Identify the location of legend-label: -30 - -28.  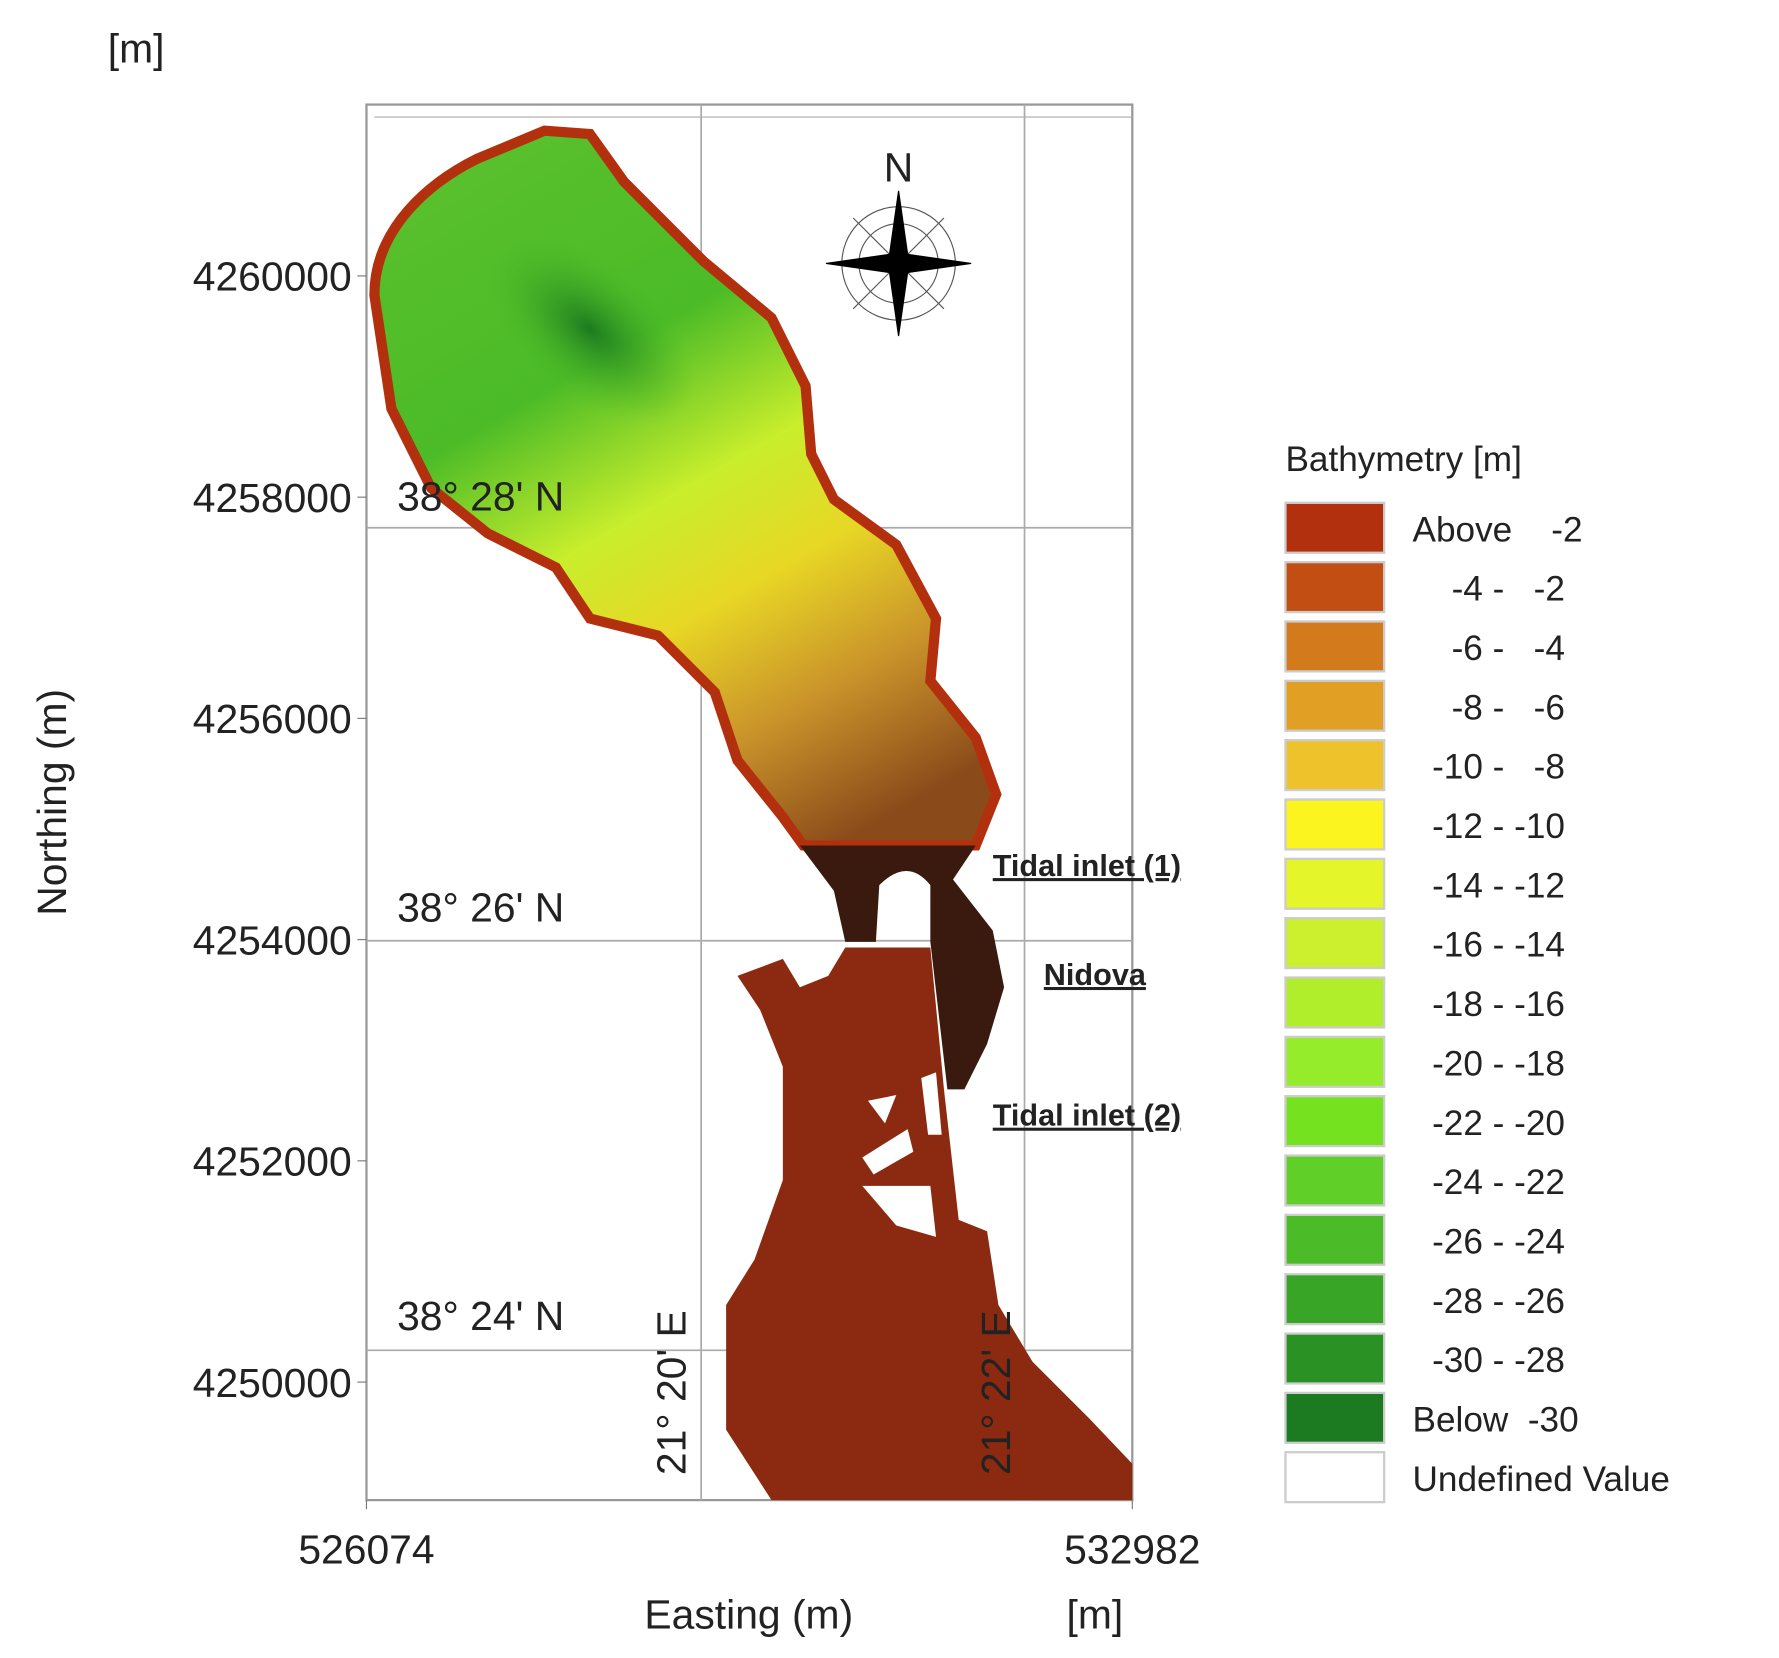
(1489, 1360).